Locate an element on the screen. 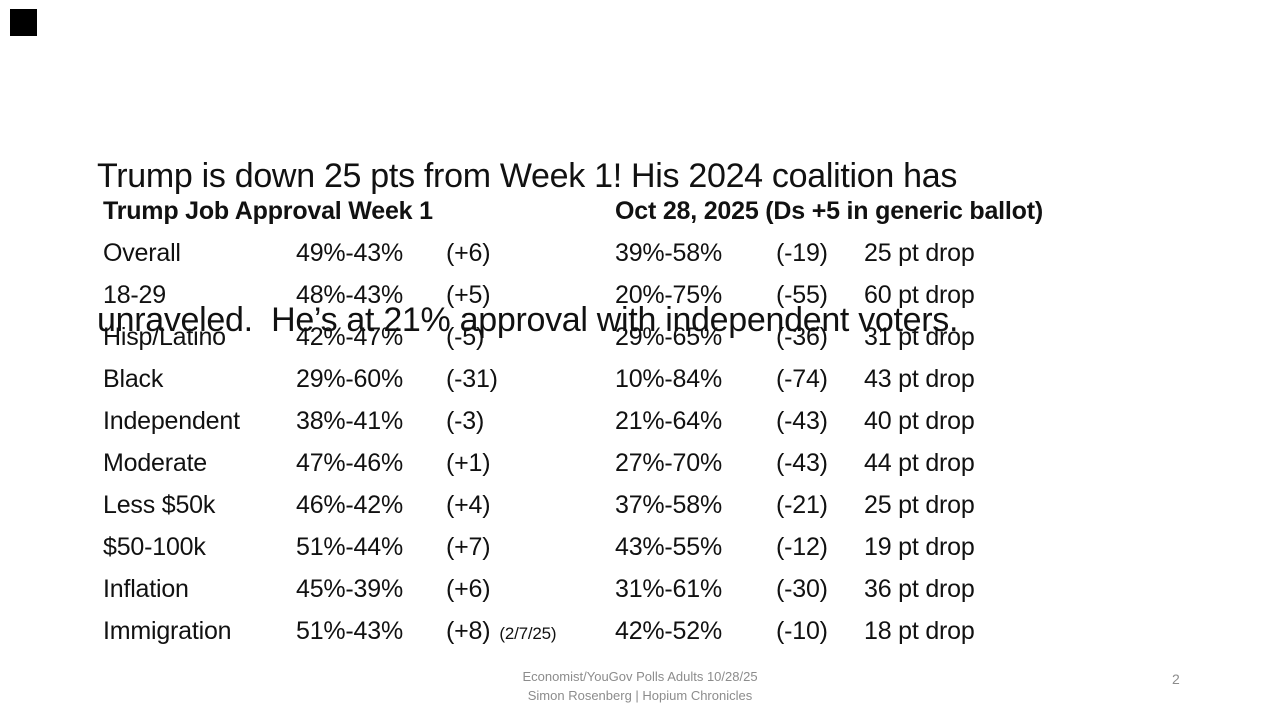  row-label: Overall is located at coordinates (142, 253).